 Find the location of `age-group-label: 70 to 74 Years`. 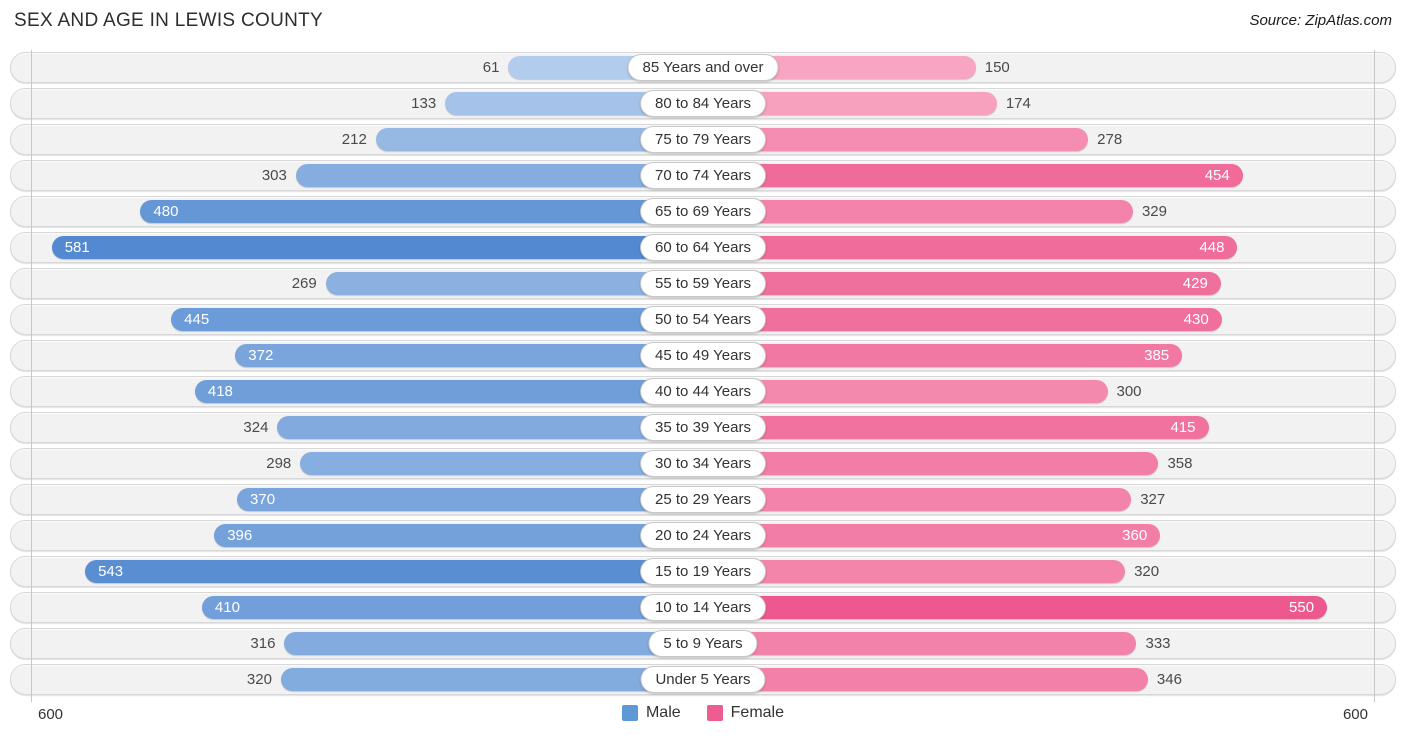

age-group-label: 70 to 74 Years is located at coordinates (703, 175).